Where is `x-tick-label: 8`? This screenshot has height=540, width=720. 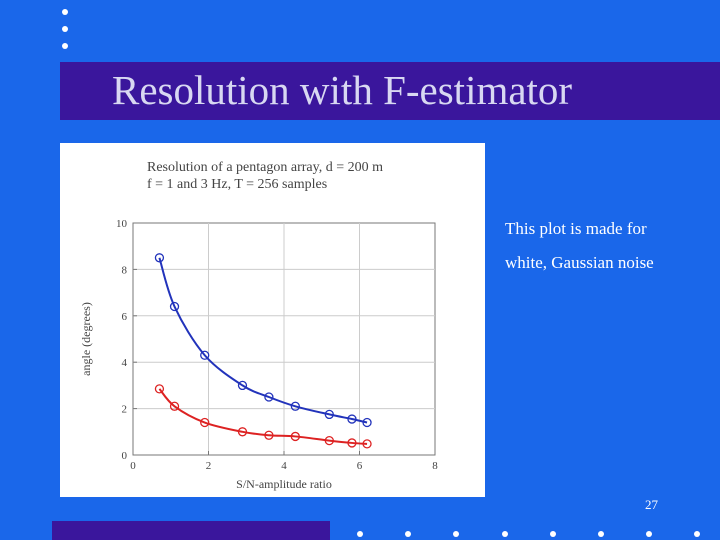
x-tick-label: 8 is located at coordinates (435, 466).